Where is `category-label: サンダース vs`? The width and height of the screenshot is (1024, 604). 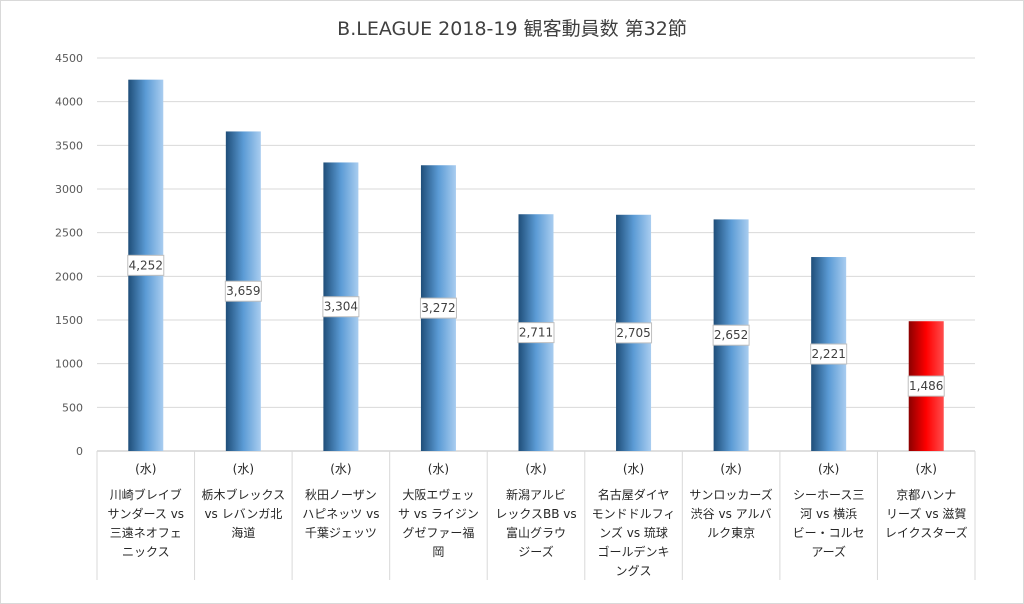
category-label: サンダース vs is located at coordinates (145, 513).